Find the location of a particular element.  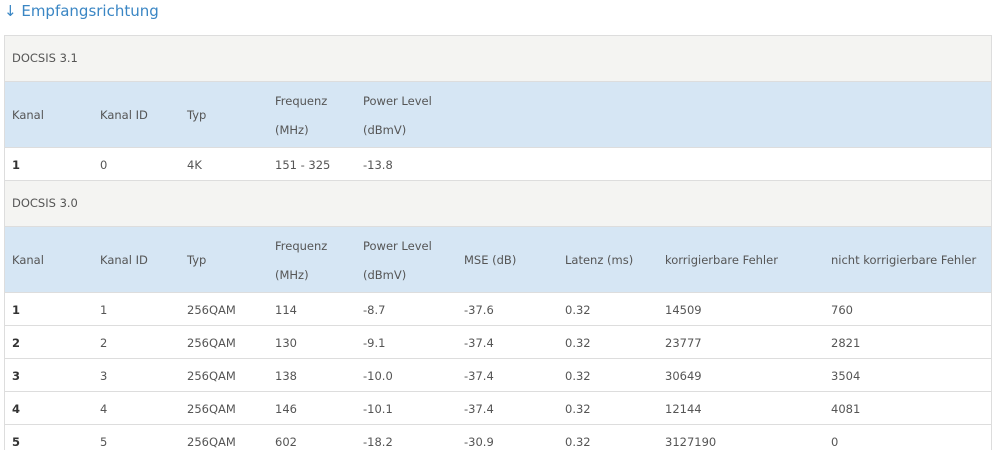

cell: -13.8 is located at coordinates (378, 165).